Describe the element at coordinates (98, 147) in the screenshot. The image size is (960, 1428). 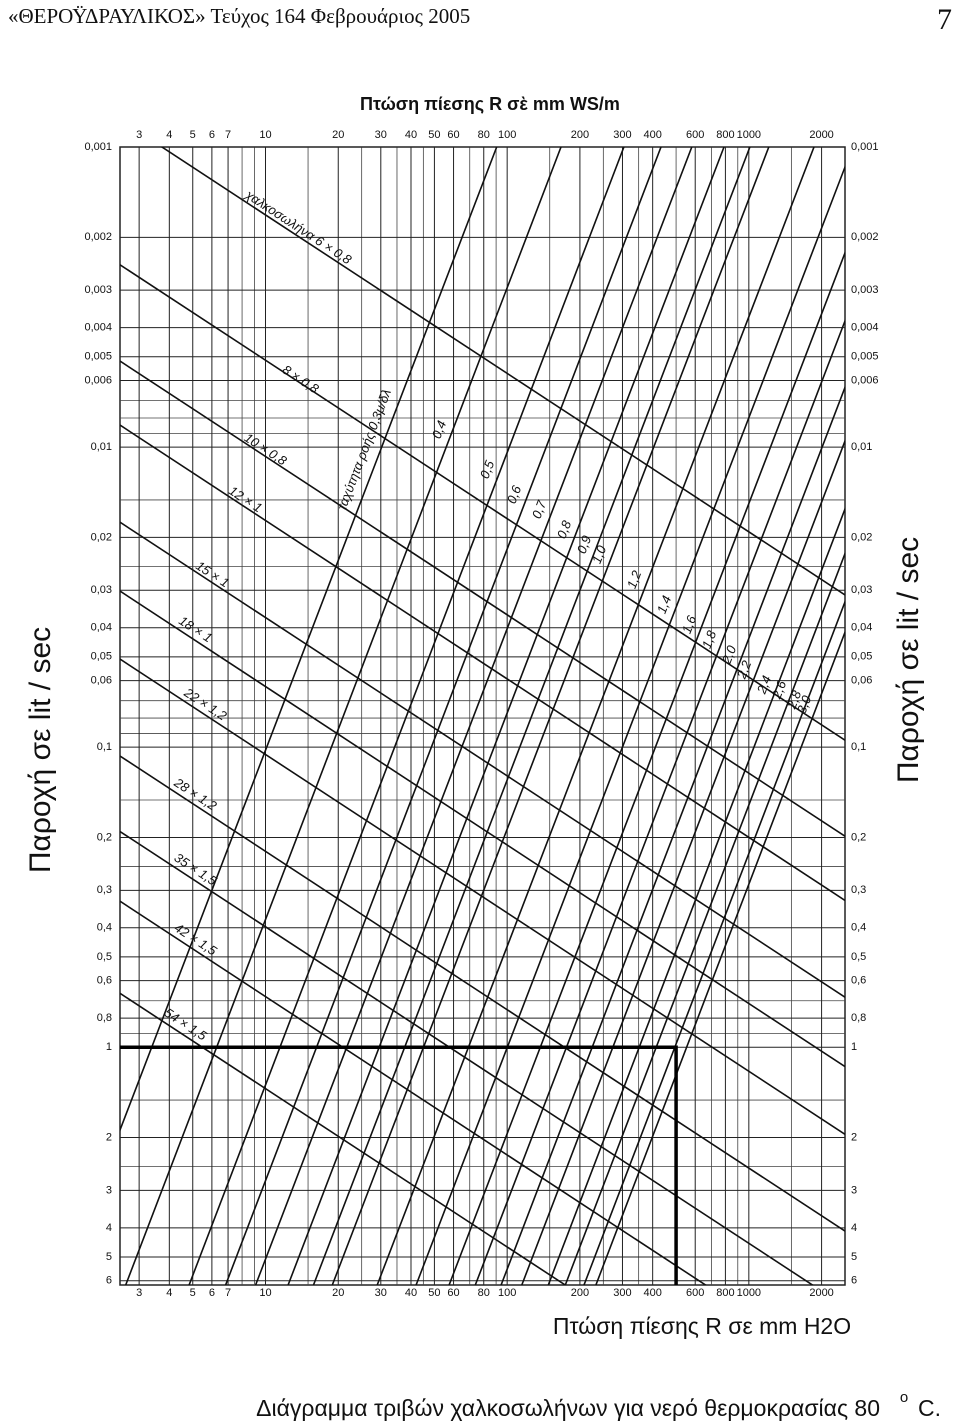
I see `y-tick-label-left: 0,001` at that location.